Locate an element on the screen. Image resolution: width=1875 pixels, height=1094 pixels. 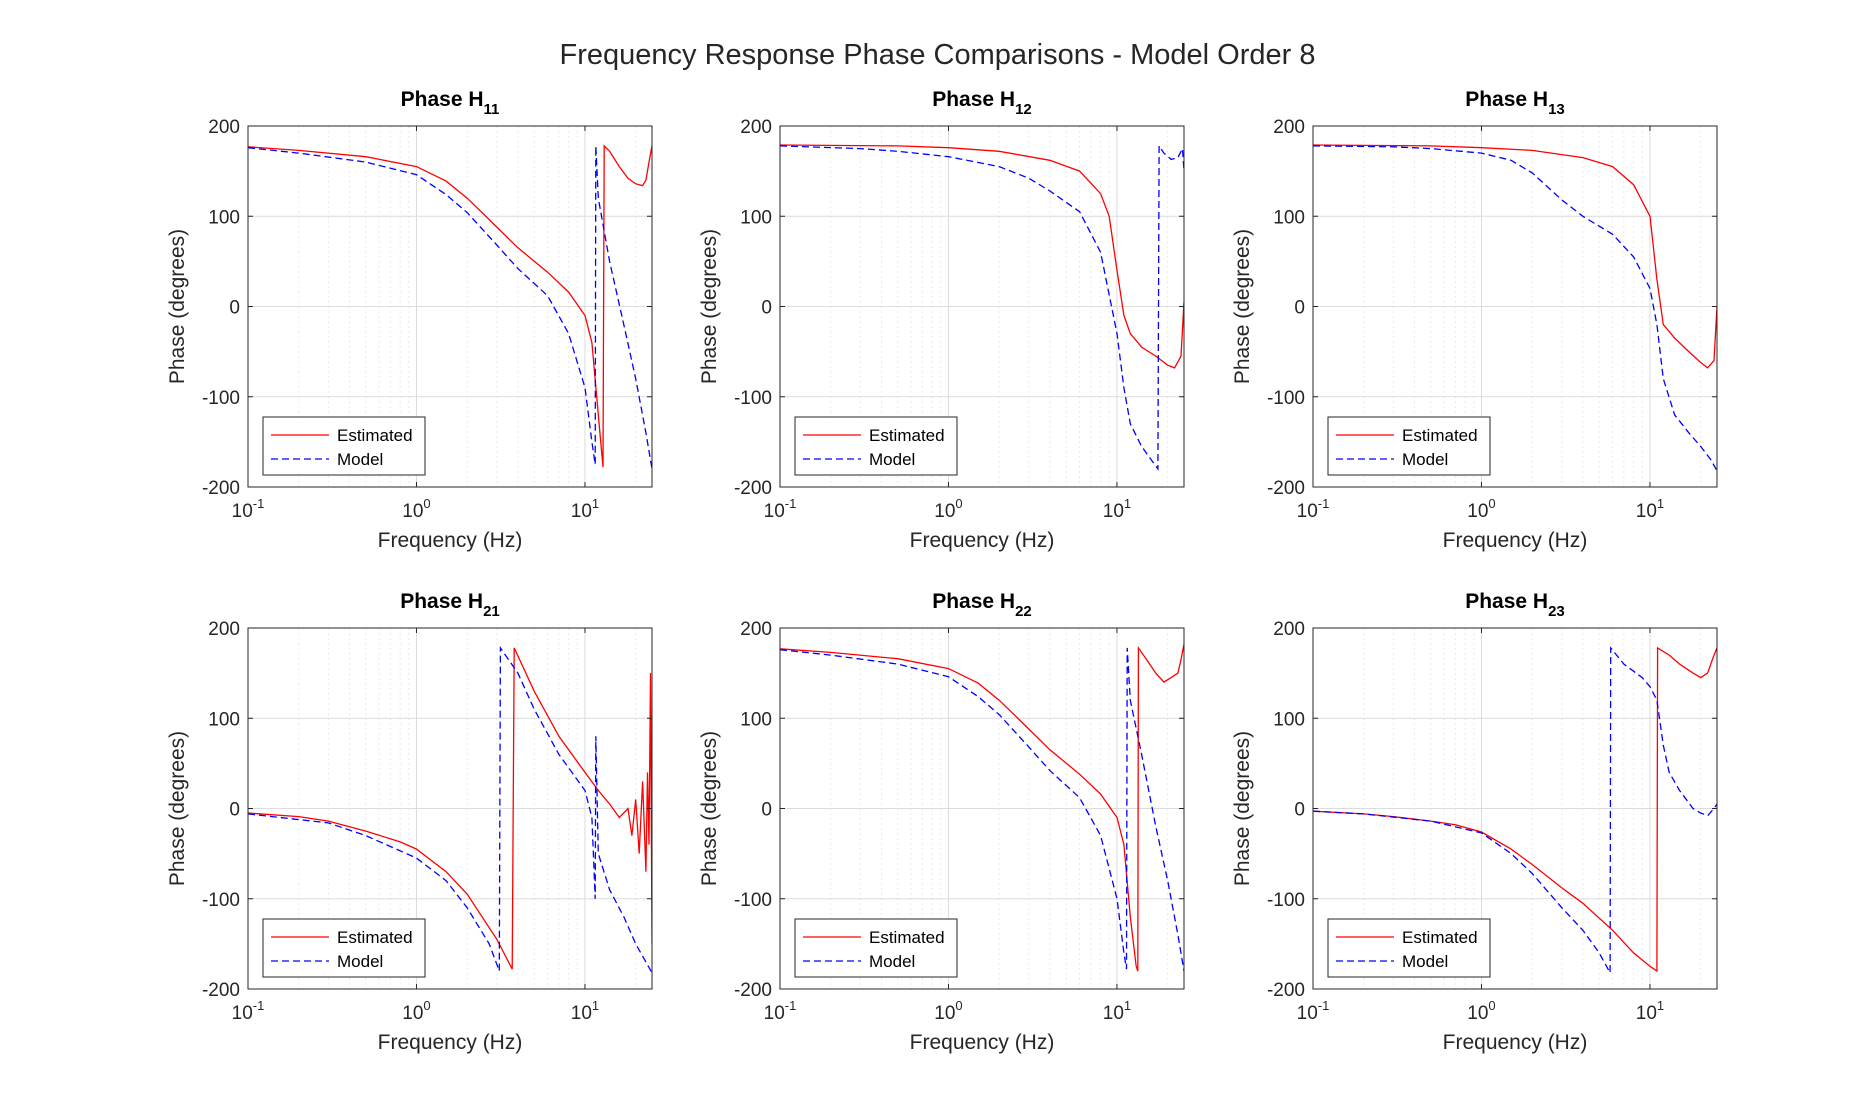
subplot-title-subscript: 12 is located at coordinates (1023, 109).